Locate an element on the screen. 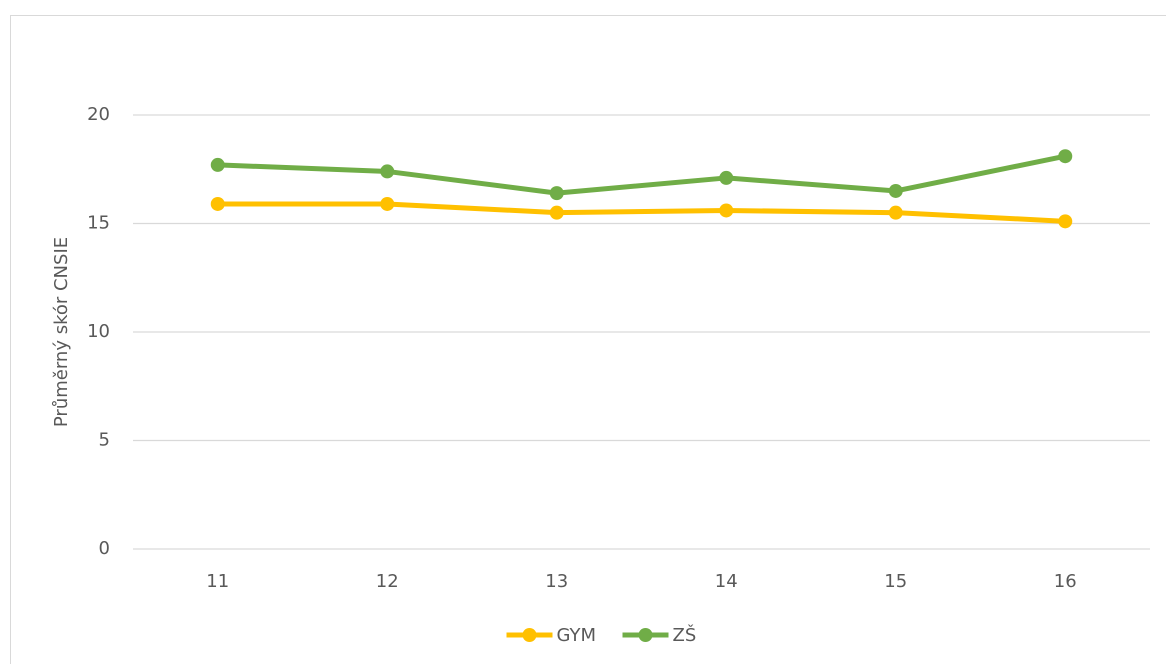 This screenshot has height=664, width=1166. x-tick-label: 11 is located at coordinates (217, 581).